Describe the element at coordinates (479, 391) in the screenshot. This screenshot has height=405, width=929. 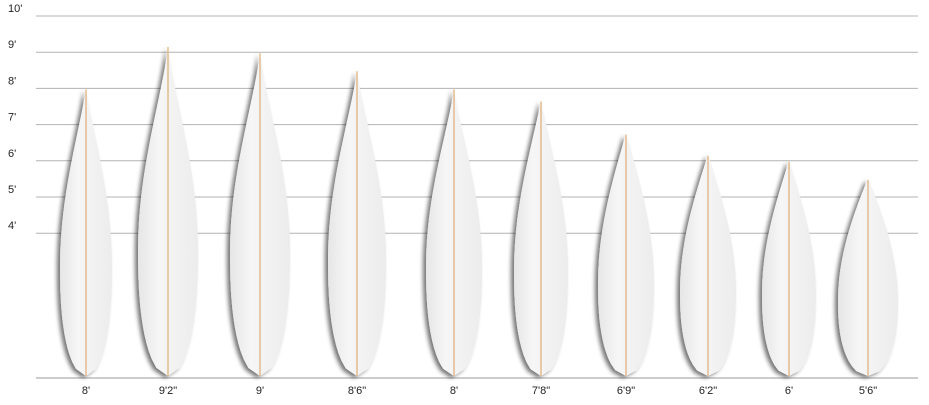
I see `board-labels-group: 8' 9'2" 9' 8'6" 8' 7'8" 6'9" 6'2" 6' 5'6"` at that location.